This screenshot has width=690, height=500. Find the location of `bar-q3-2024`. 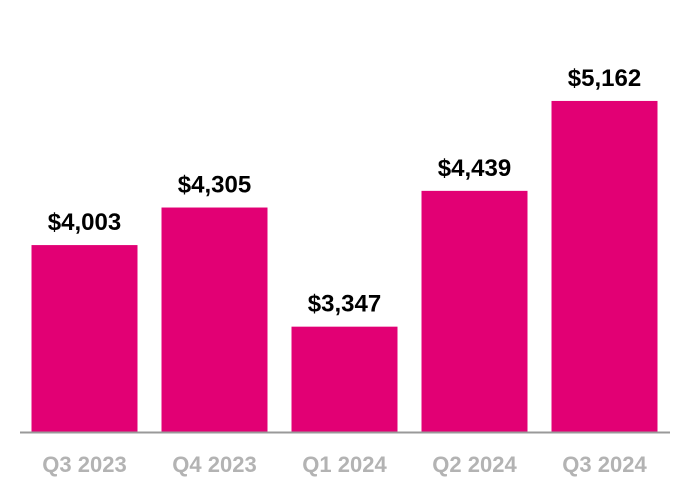

bar-q3-2024 is located at coordinates (604, 266).